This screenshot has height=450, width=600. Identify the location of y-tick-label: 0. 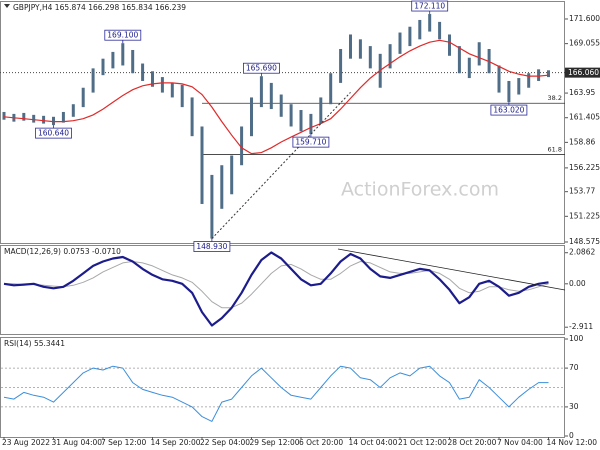
(571, 435).